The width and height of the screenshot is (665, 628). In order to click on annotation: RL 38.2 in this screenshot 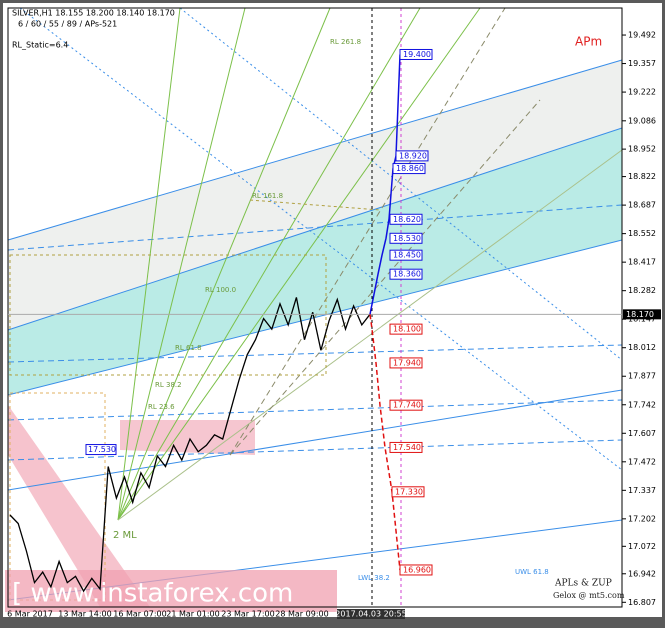, I will do `click(168, 385)`.